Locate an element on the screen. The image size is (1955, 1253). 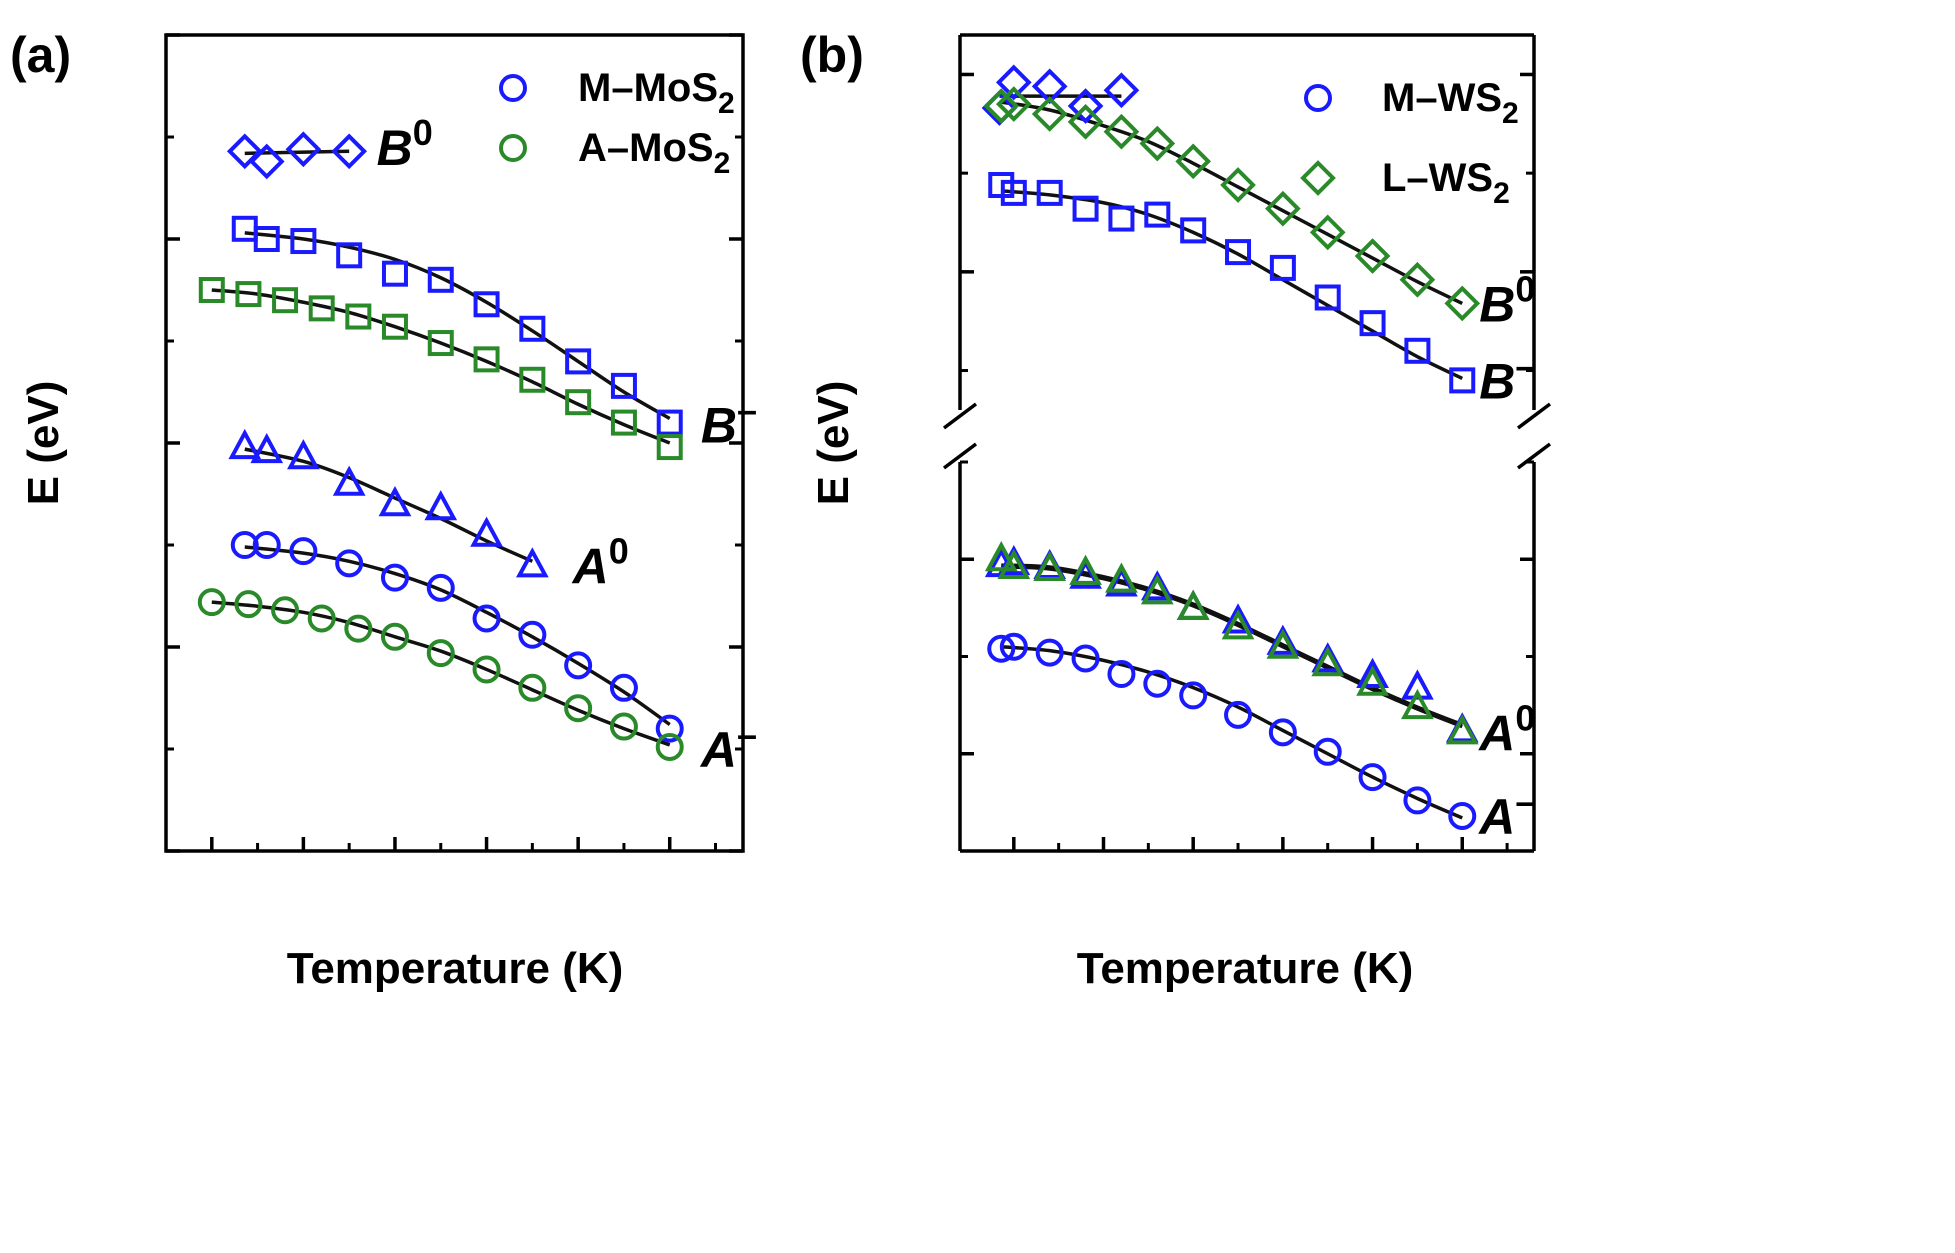
panel-a-markers is located at coordinates (440, 446).